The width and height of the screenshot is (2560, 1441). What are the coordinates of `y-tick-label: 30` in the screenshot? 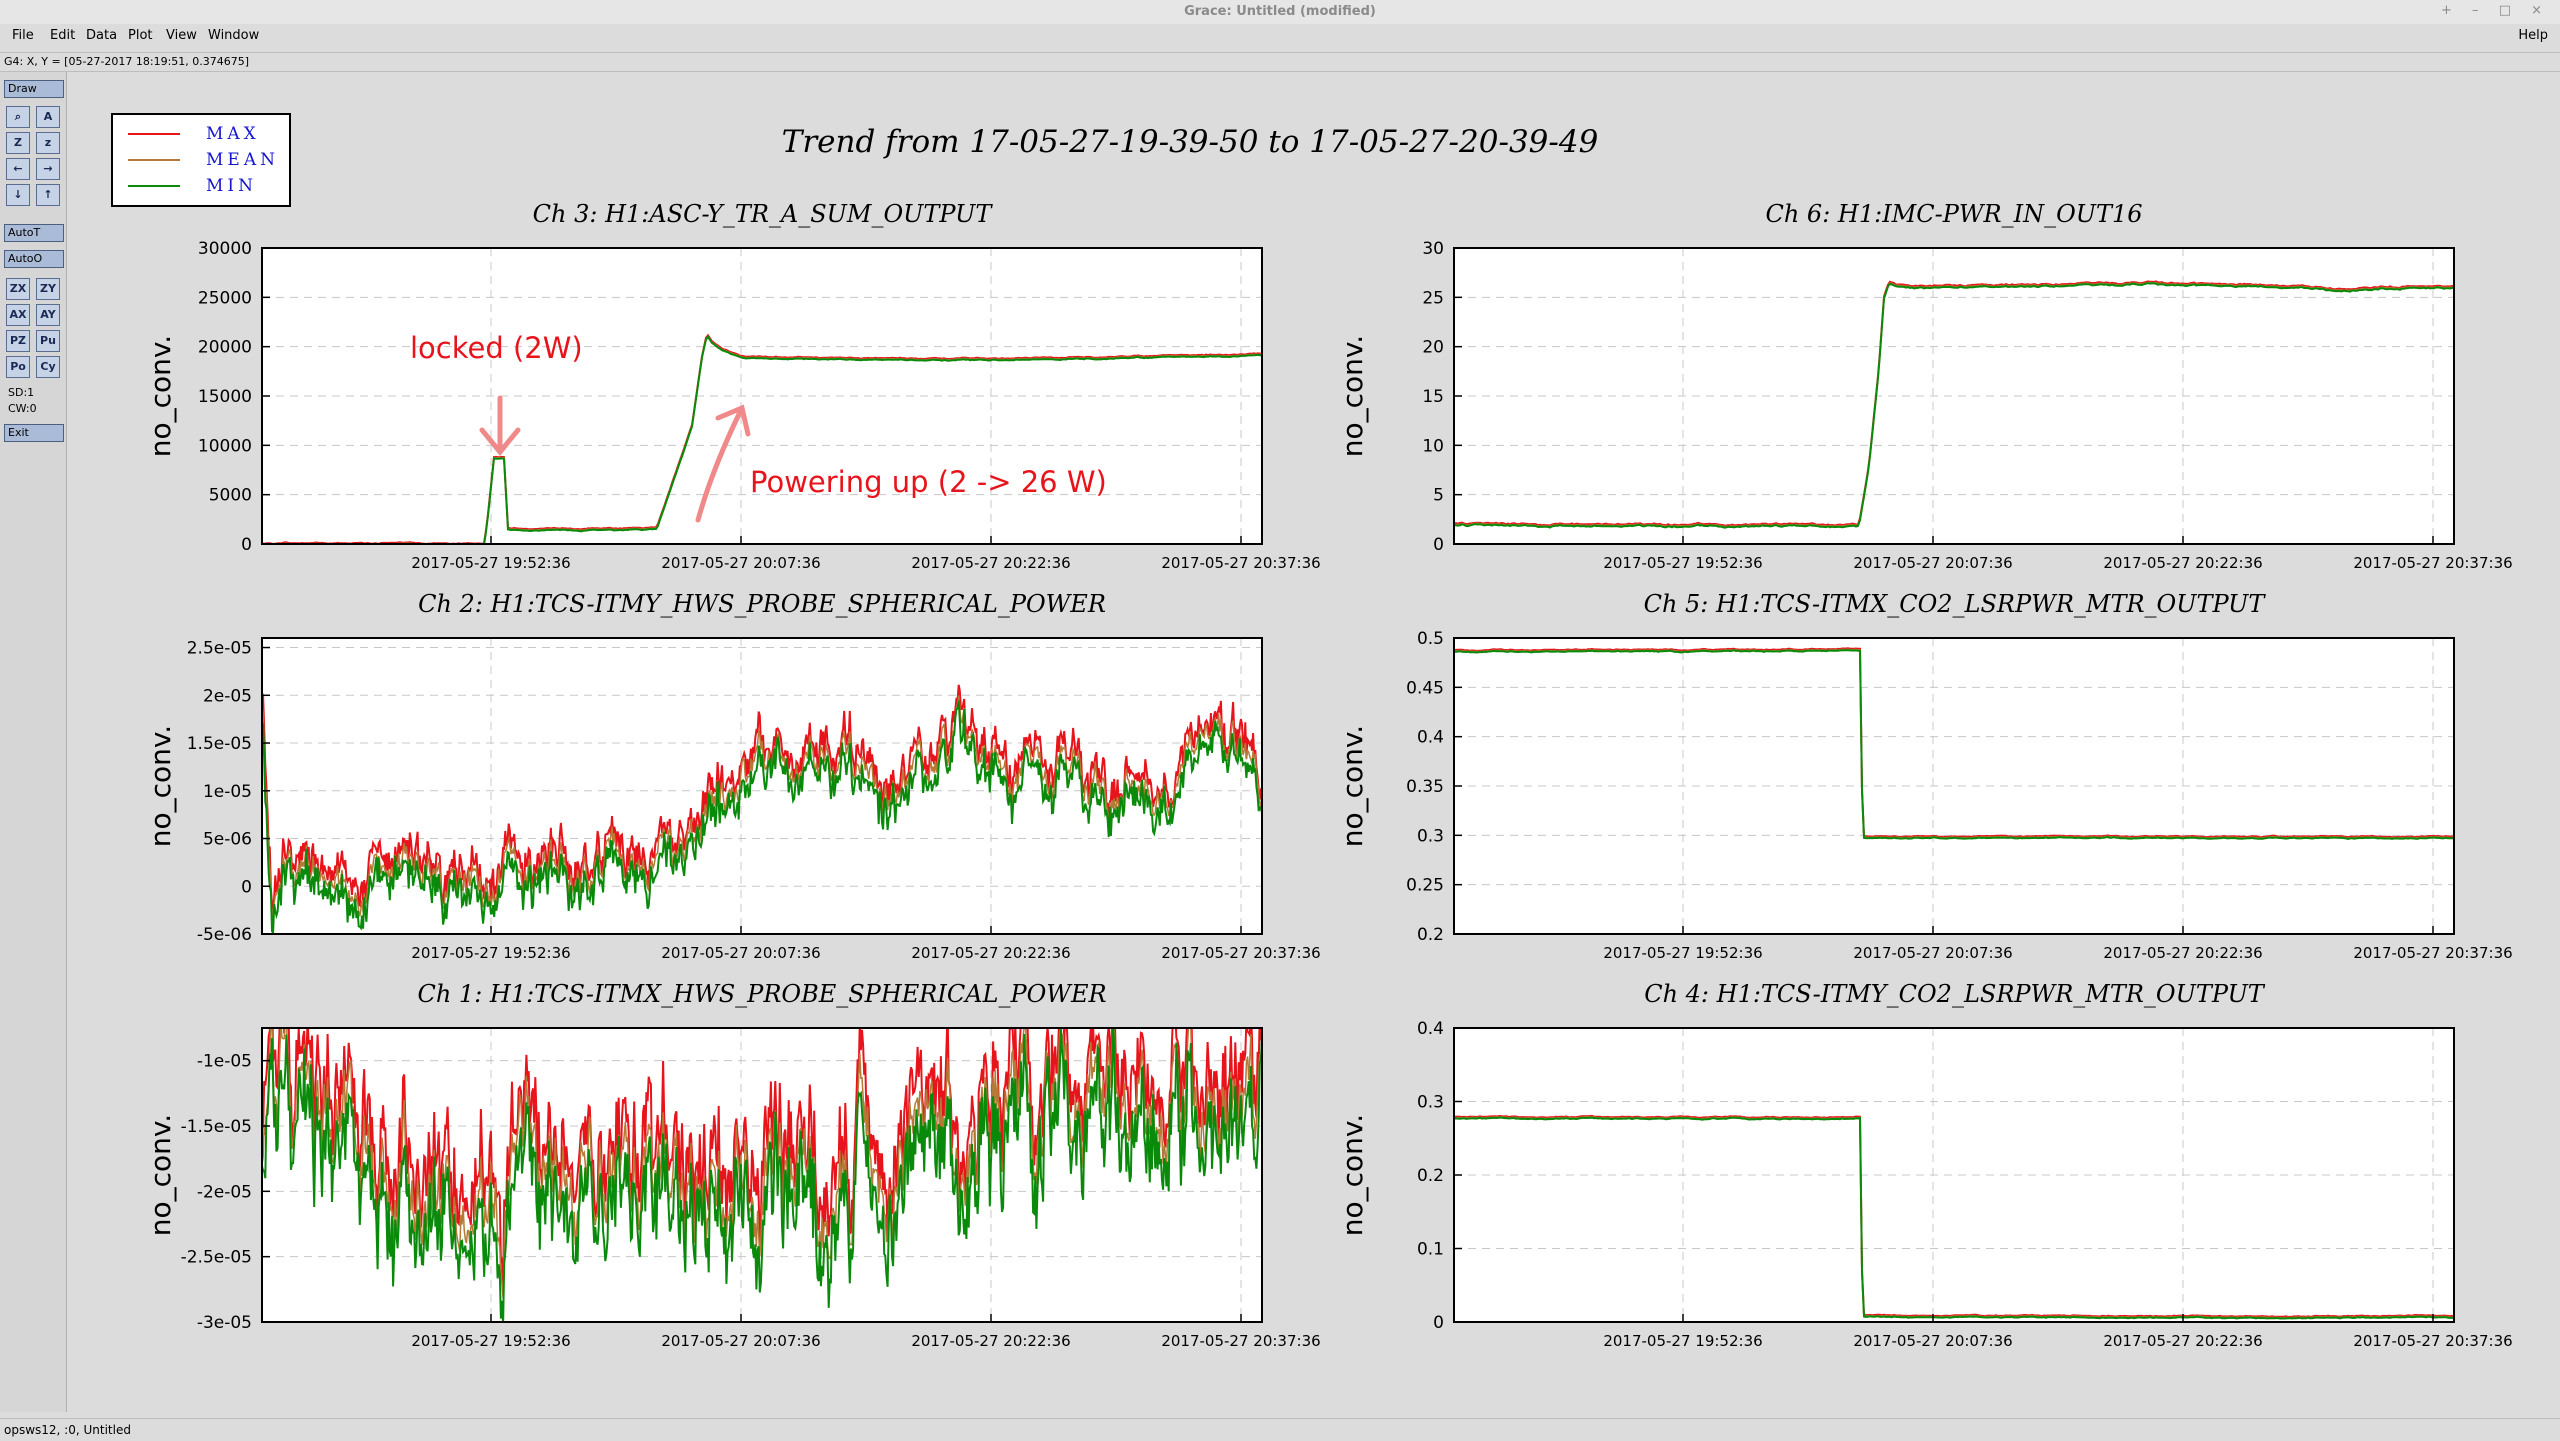 It's located at (1433, 249).